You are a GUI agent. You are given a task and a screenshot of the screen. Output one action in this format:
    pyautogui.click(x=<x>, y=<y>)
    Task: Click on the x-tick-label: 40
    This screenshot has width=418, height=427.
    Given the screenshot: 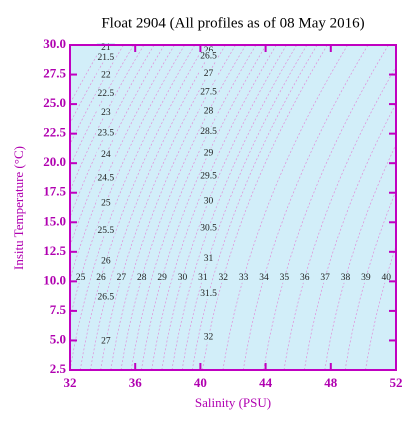 What is the action you would take?
    pyautogui.click(x=200, y=382)
    